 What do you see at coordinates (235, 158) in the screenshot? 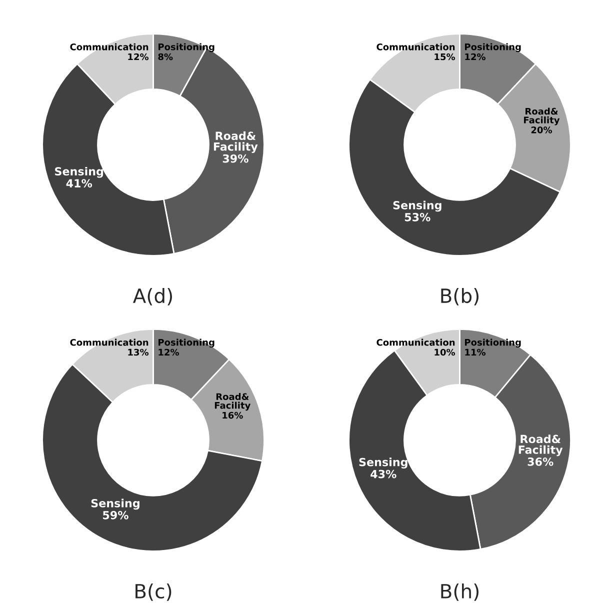
I see `data-label: 39%` at bounding box center [235, 158].